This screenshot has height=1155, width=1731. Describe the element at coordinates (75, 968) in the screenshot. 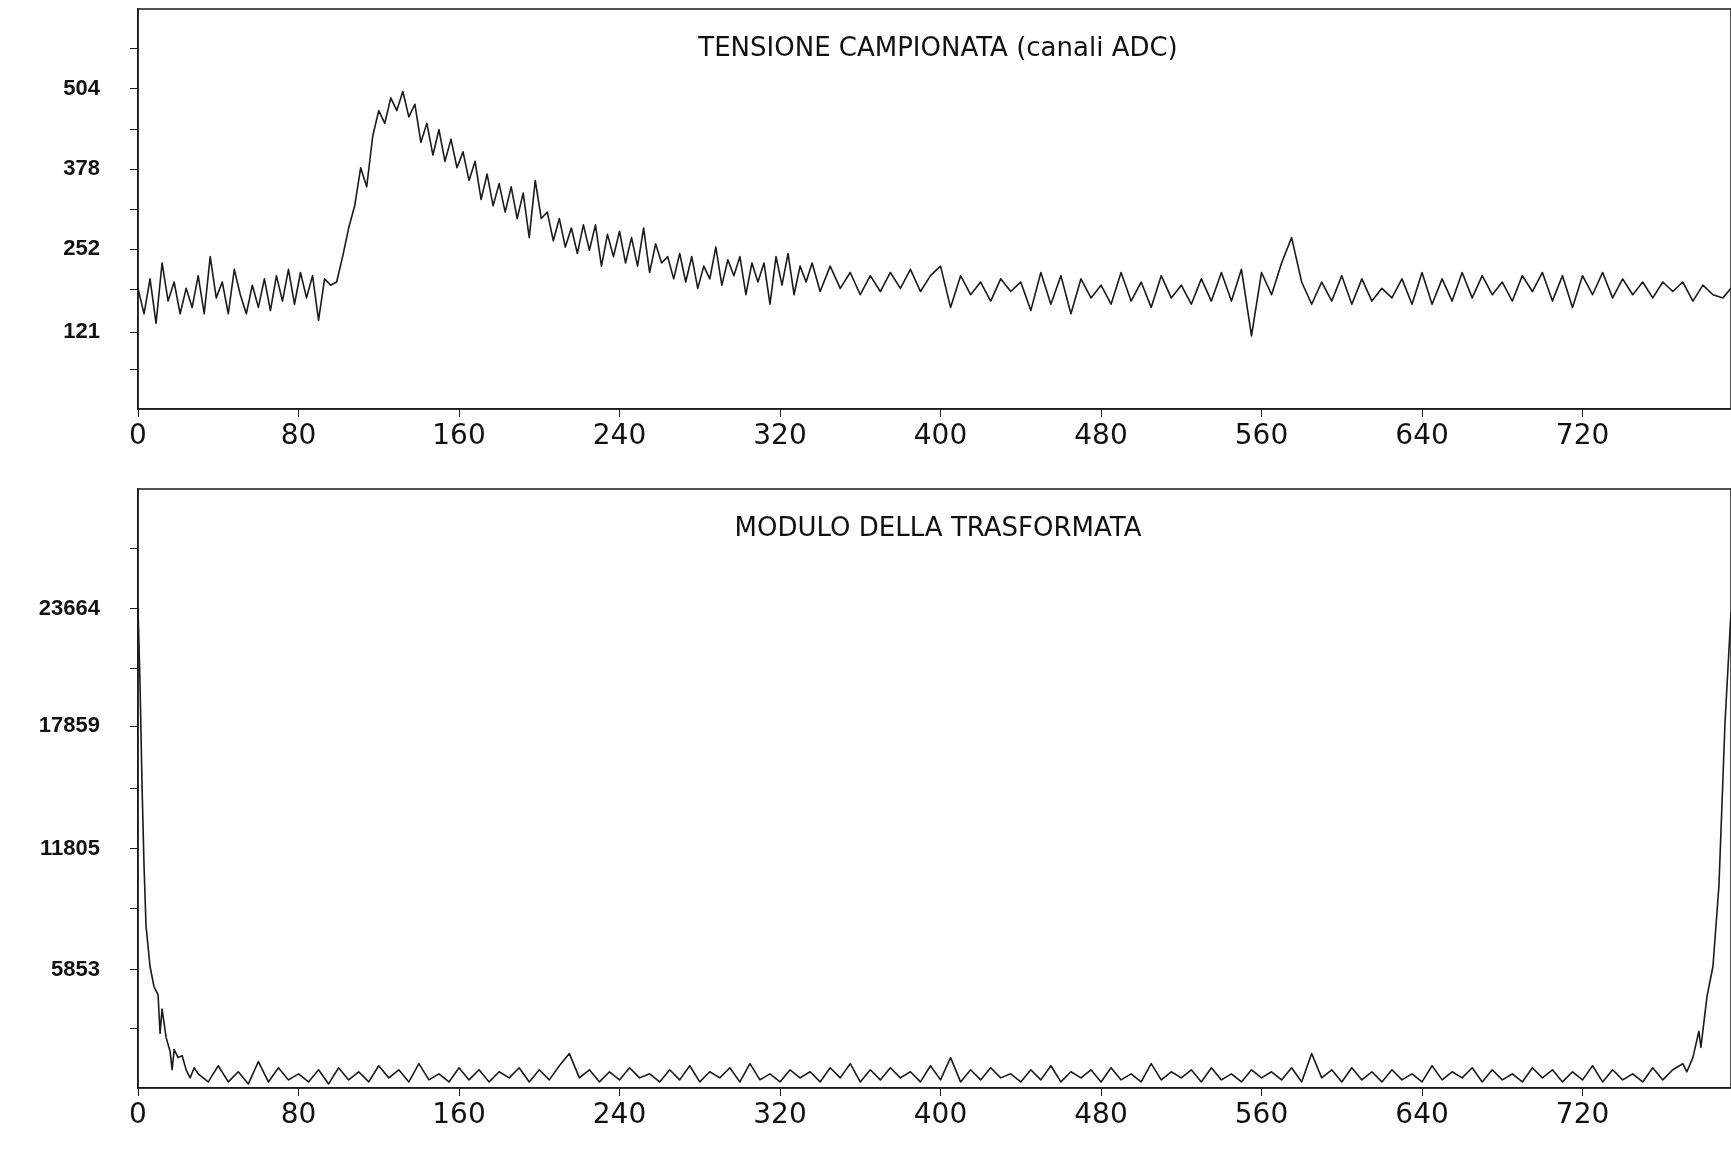

I see `y-tick-label: 5853` at that location.